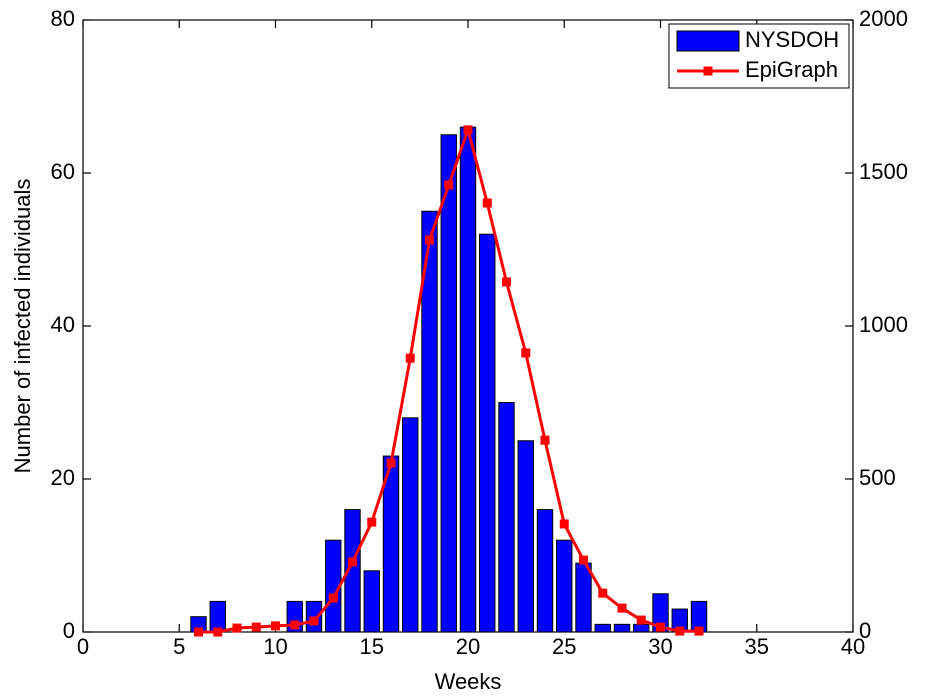 This screenshot has width=925, height=696. Describe the element at coordinates (372, 646) in the screenshot. I see `x-tick-label: 15` at that location.